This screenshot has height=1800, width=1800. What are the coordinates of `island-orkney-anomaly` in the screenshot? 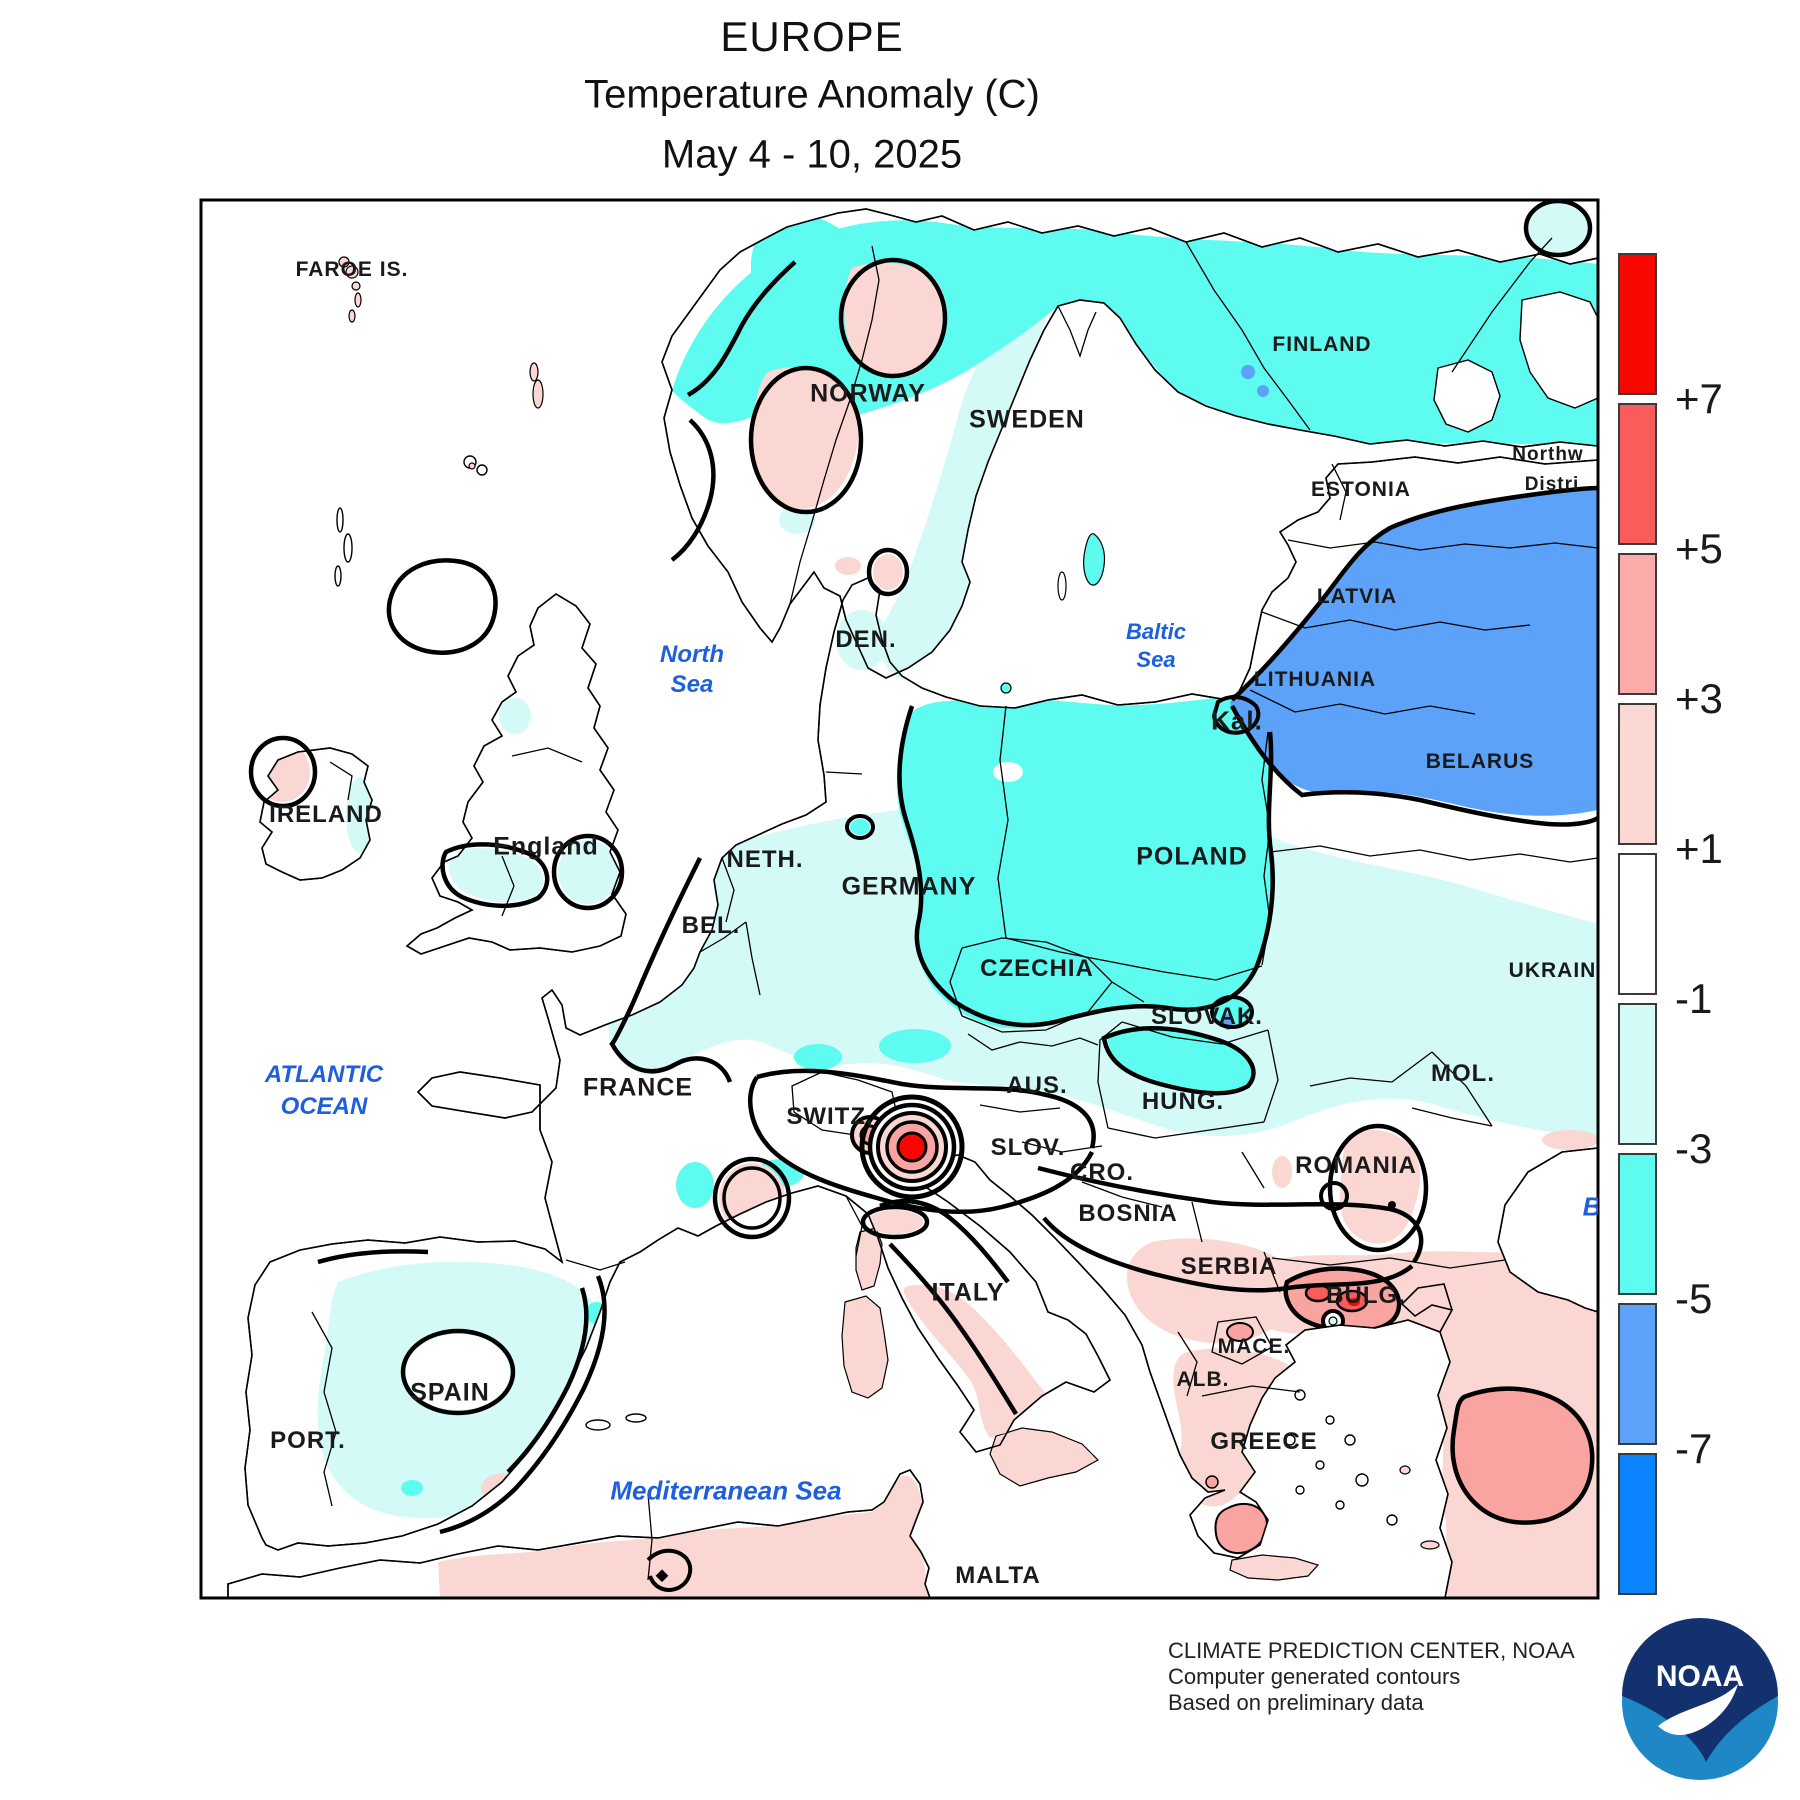 It's located at (472, 466).